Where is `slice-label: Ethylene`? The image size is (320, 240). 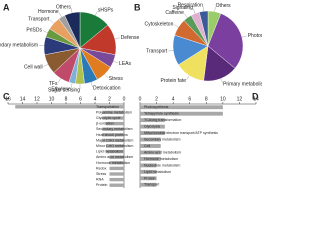
slice-label: Ethylene is located at coordinates (61, 89).